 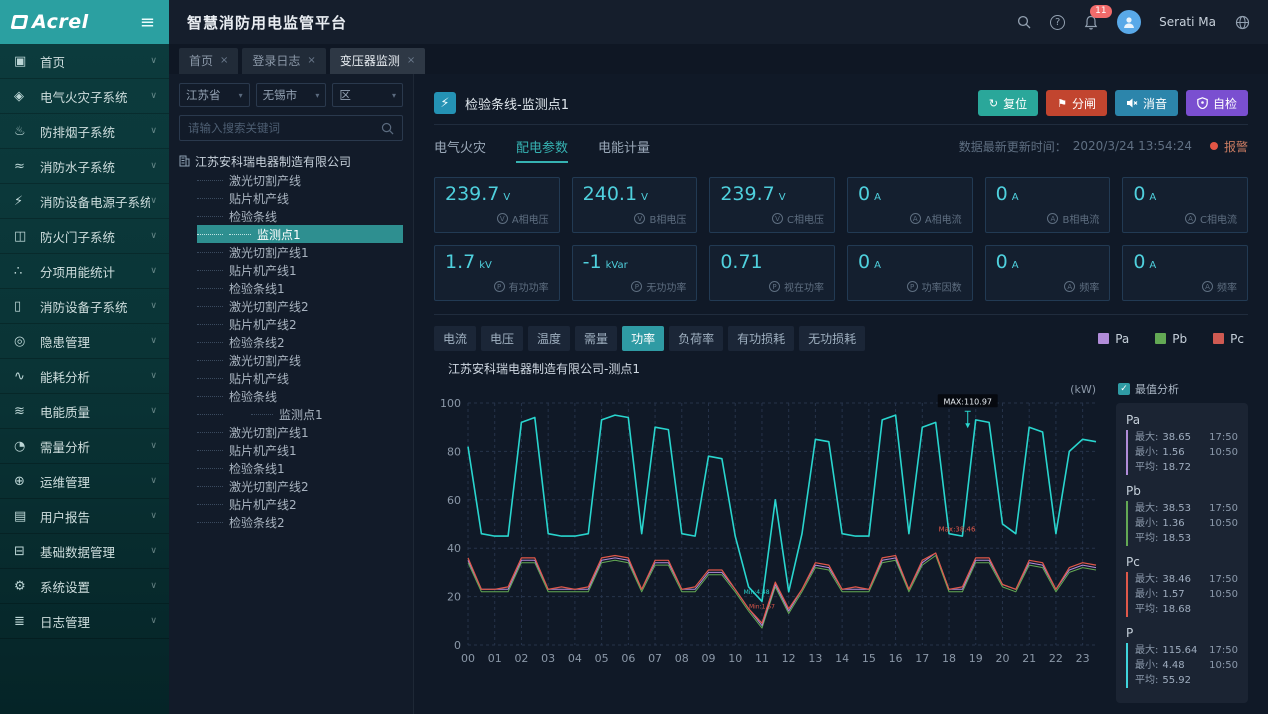 I want to click on avatar, so click(x=1129, y=22).